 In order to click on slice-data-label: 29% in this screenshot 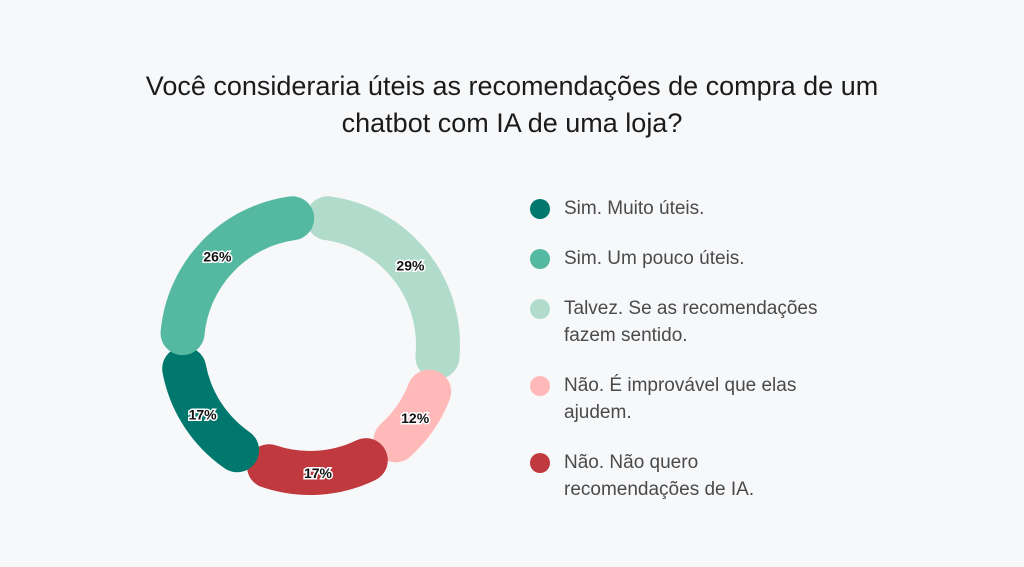, I will do `click(410, 266)`.